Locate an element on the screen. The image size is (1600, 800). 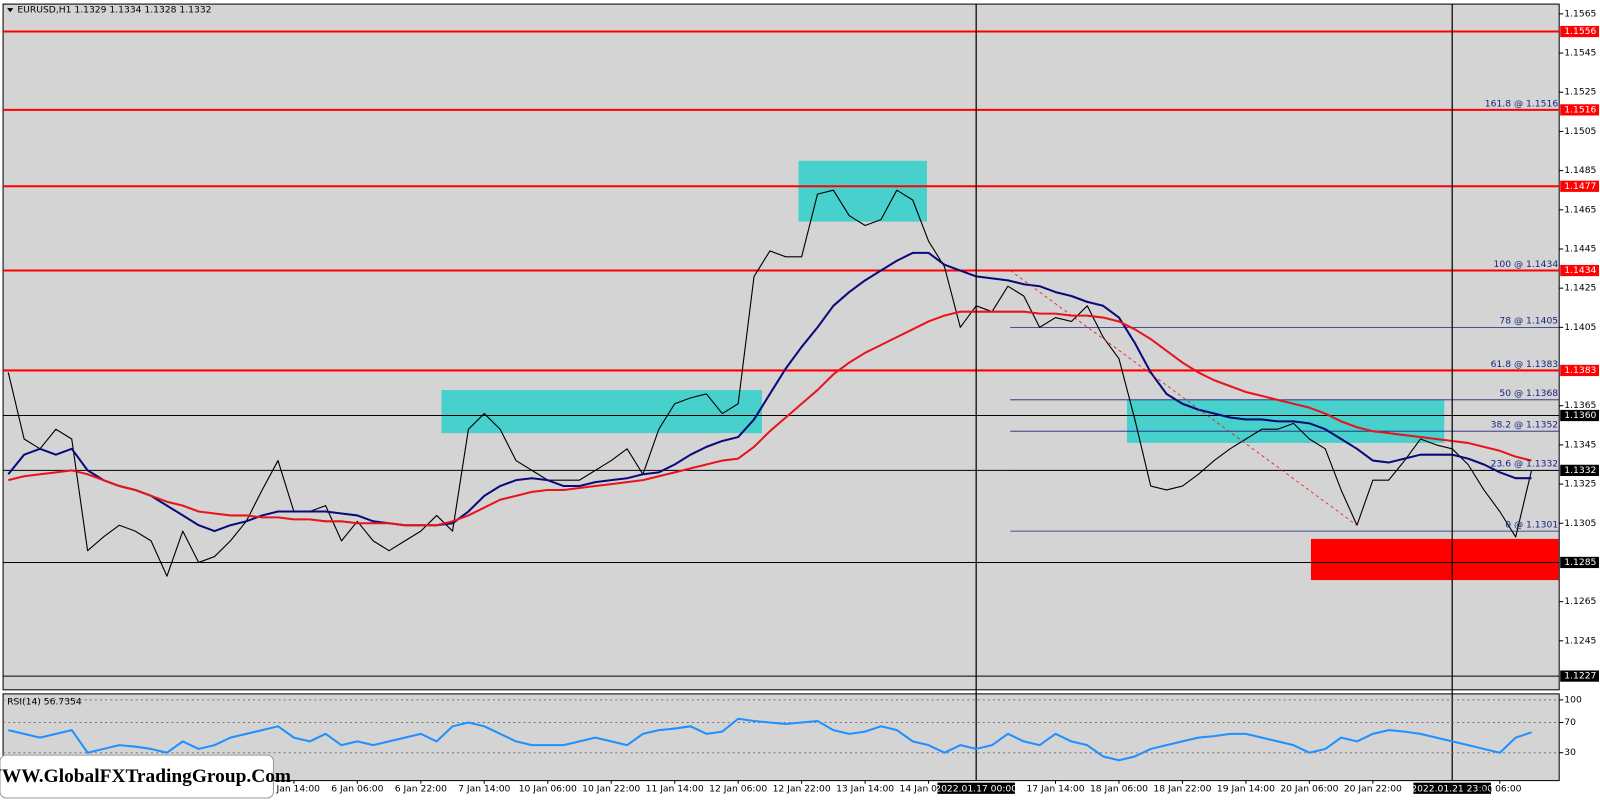
y-tick-label: 1.1365 is located at coordinates (1580, 405).